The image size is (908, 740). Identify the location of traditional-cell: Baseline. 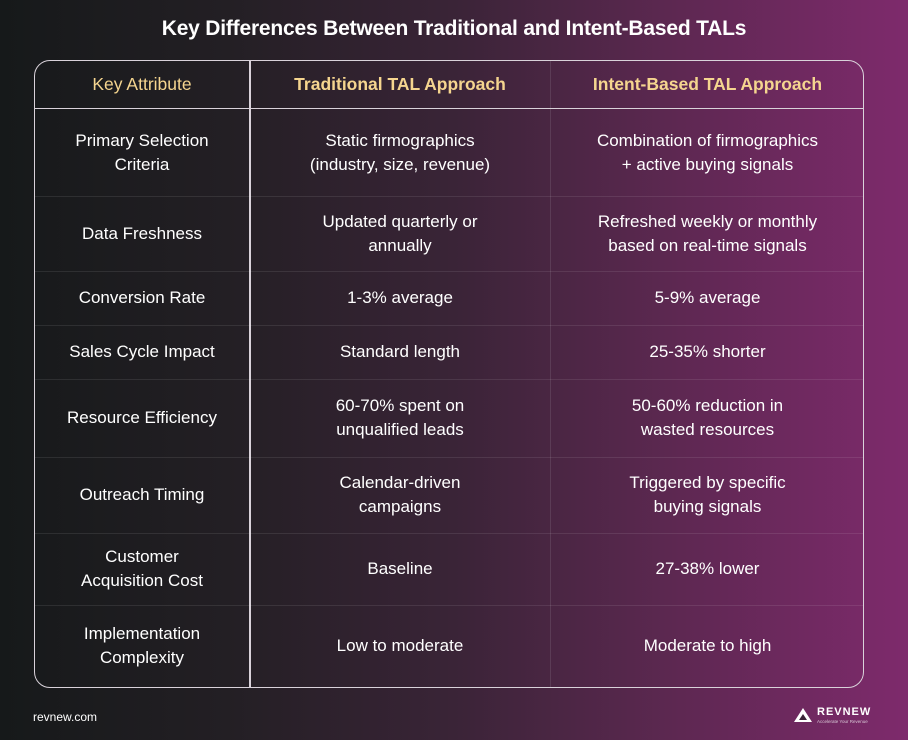
(400, 568).